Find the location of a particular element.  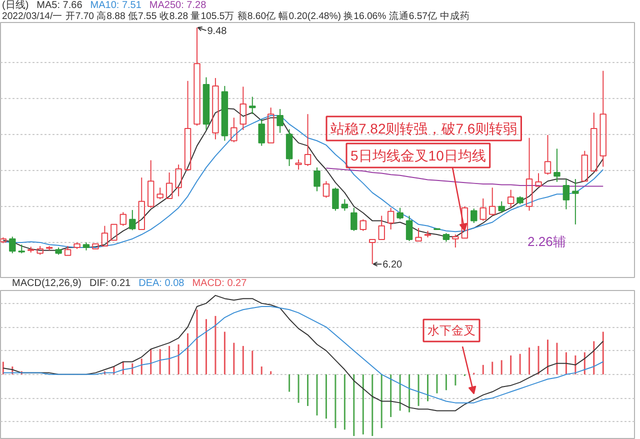

annotation: 水下金叉 is located at coordinates (452, 331).